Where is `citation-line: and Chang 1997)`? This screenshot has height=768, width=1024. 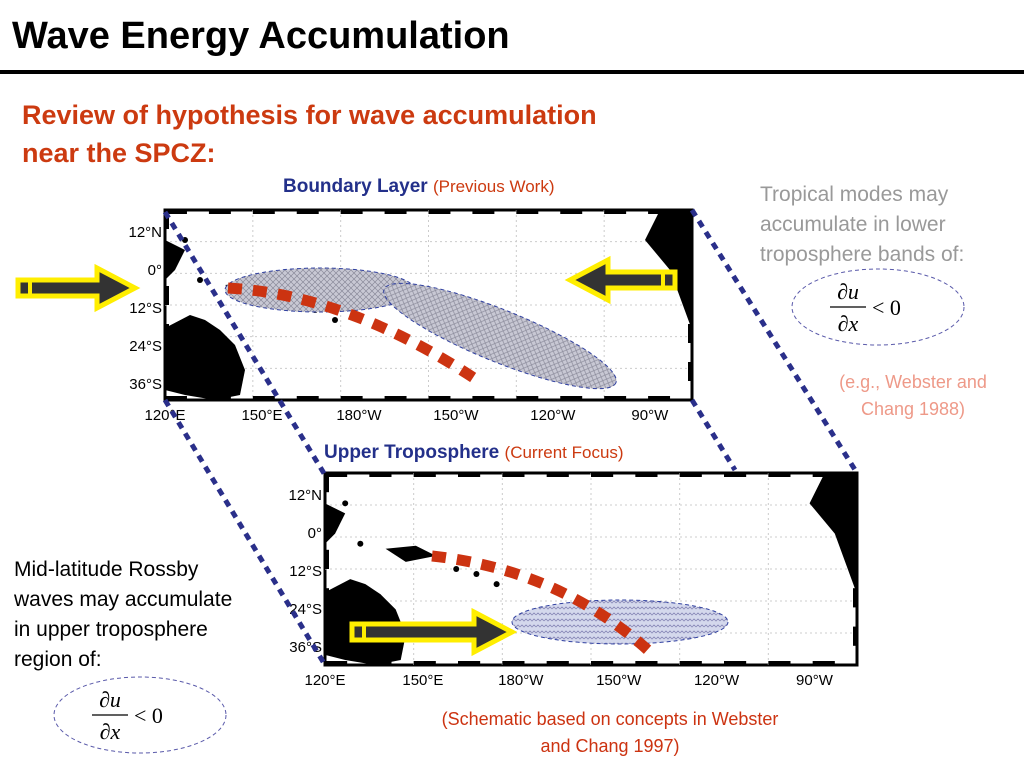
citation-line: and Chang 1997) is located at coordinates (609, 746).